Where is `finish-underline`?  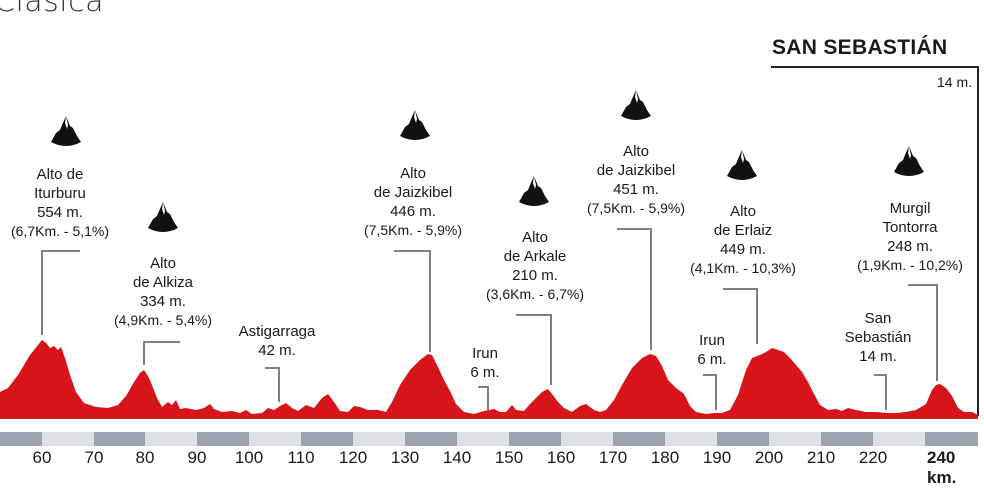 finish-underline is located at coordinates (875, 67).